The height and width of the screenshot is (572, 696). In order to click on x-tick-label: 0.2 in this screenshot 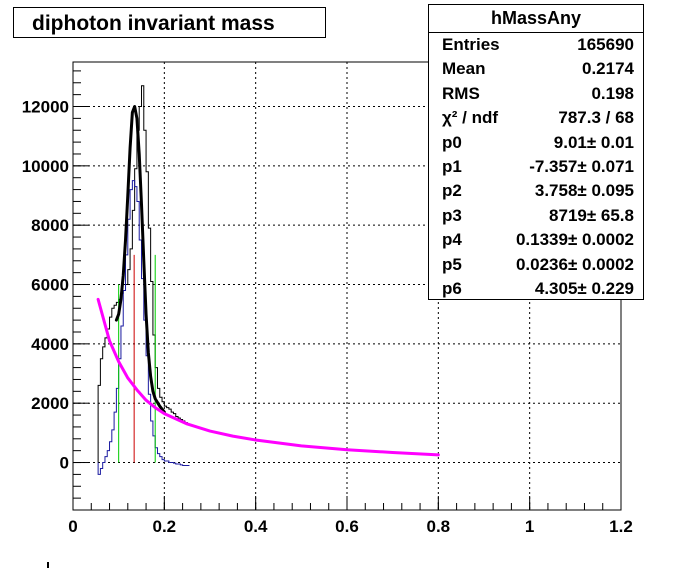, I will do `click(165, 526)`.